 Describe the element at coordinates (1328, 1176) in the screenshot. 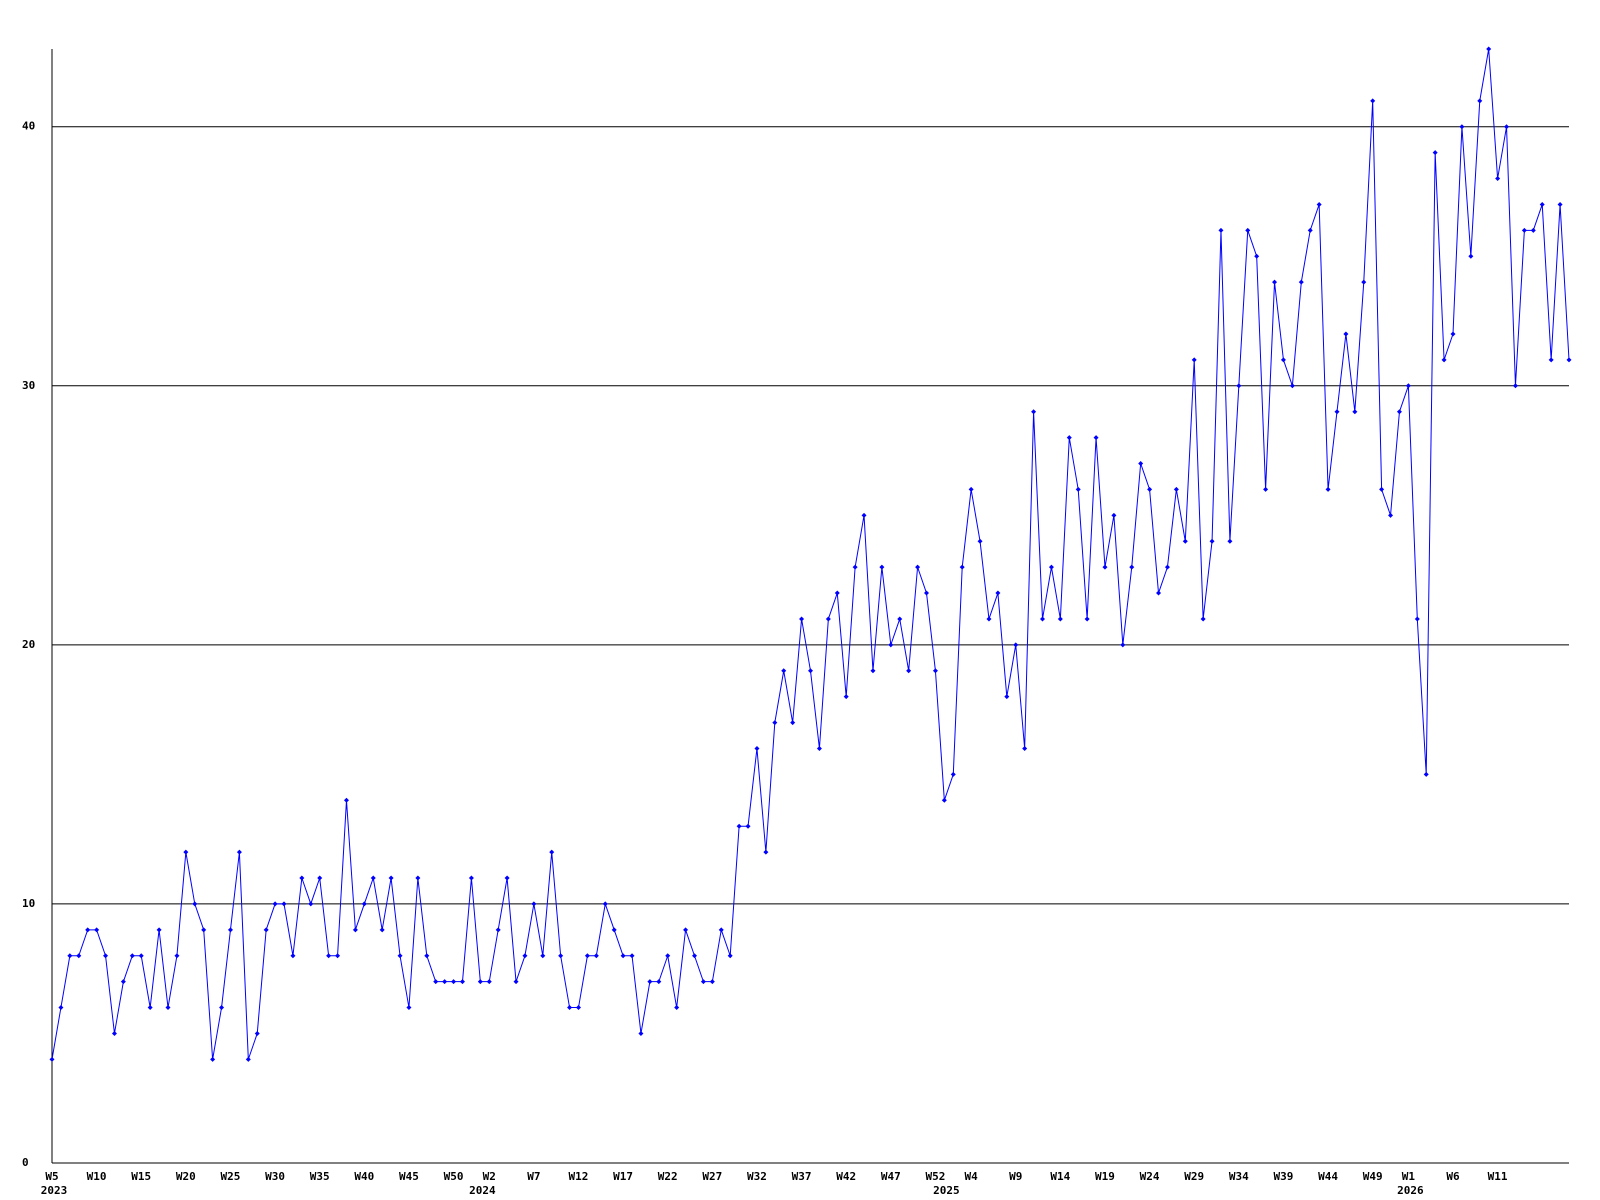

I see `x-tick-label: W44` at that location.